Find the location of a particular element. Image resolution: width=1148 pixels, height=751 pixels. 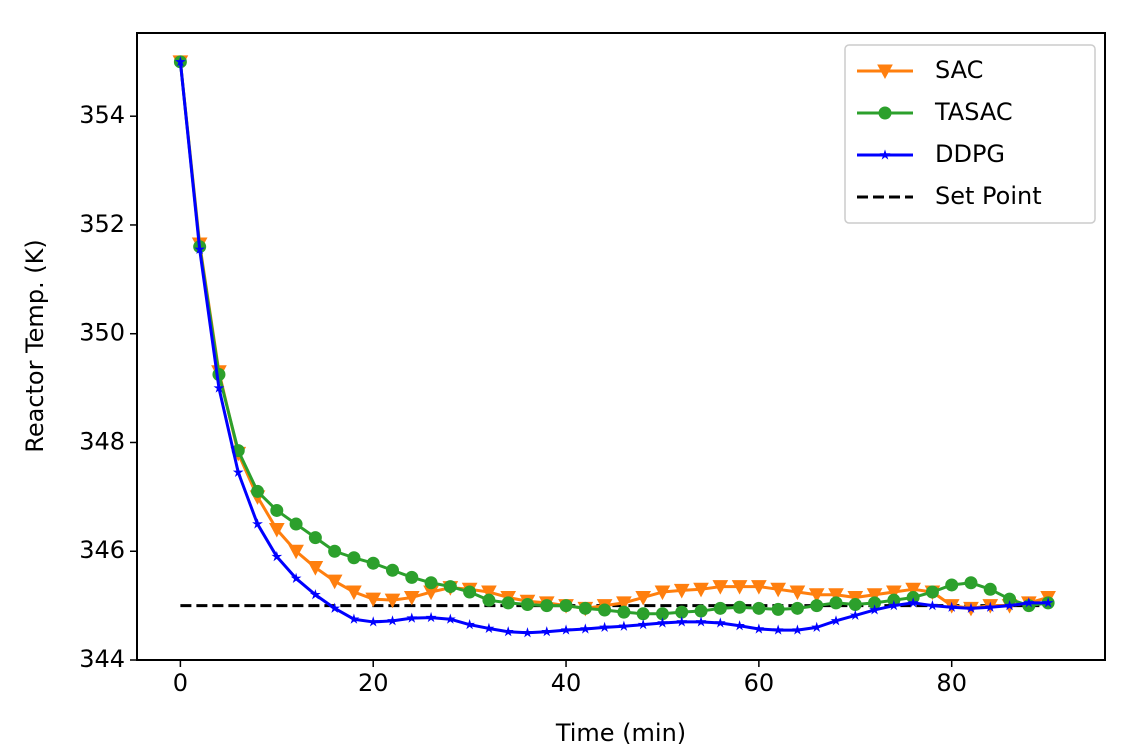

legend-label: TASAC is located at coordinates (973, 112).